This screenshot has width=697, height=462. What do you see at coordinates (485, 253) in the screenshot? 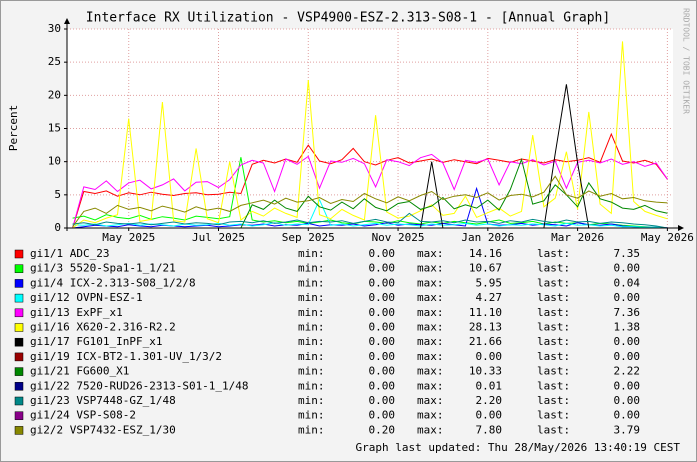
I see `stat-max: 14.16` at bounding box center [485, 253].